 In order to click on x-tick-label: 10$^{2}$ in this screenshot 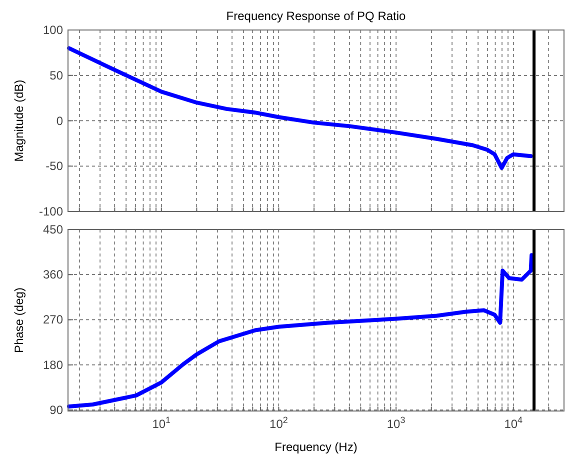, I will do `click(279, 423)`.